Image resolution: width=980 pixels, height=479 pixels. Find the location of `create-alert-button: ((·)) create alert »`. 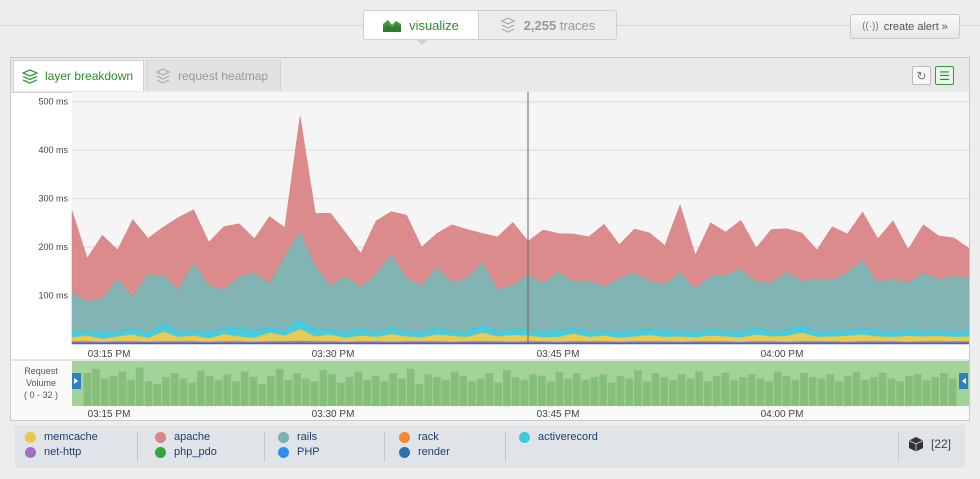

create-alert-button: ((·)) create alert » is located at coordinates (905, 26).